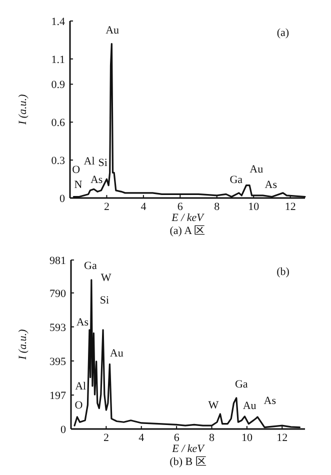  I want to click on y-tick-label: 0.6, so click(58, 123).